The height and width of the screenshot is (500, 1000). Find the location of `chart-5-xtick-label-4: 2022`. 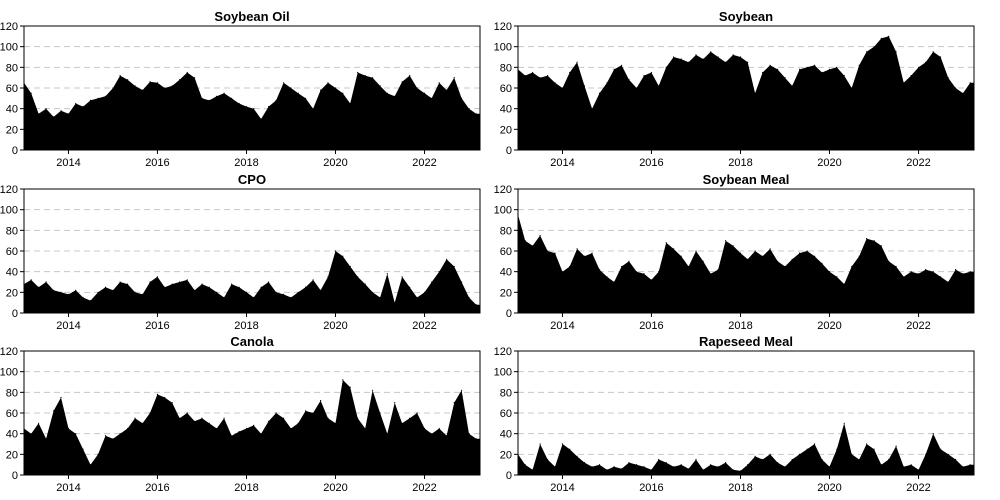

chart-5-xtick-label-4: 2022 is located at coordinates (918, 488).